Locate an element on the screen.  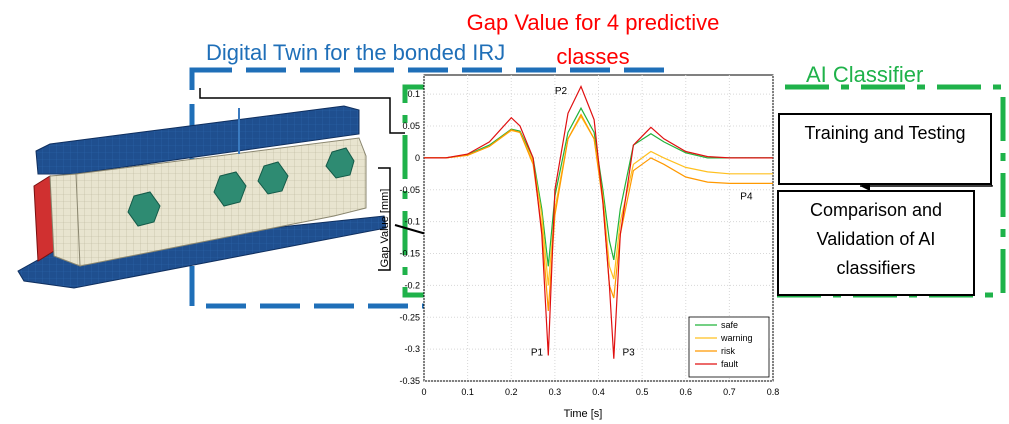
legend: safe warning risk fault is located at coordinates (729, 347).